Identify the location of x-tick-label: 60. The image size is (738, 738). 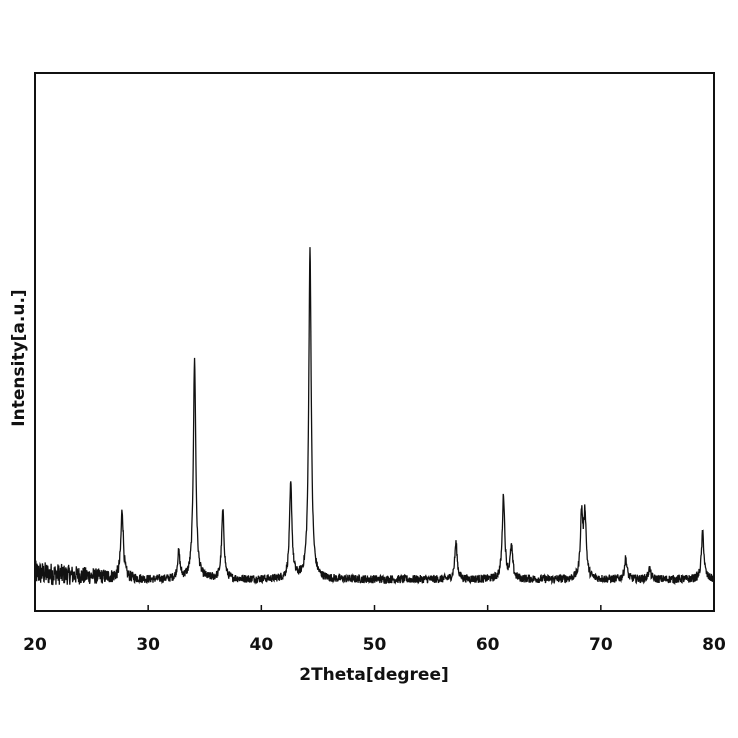
(488, 645).